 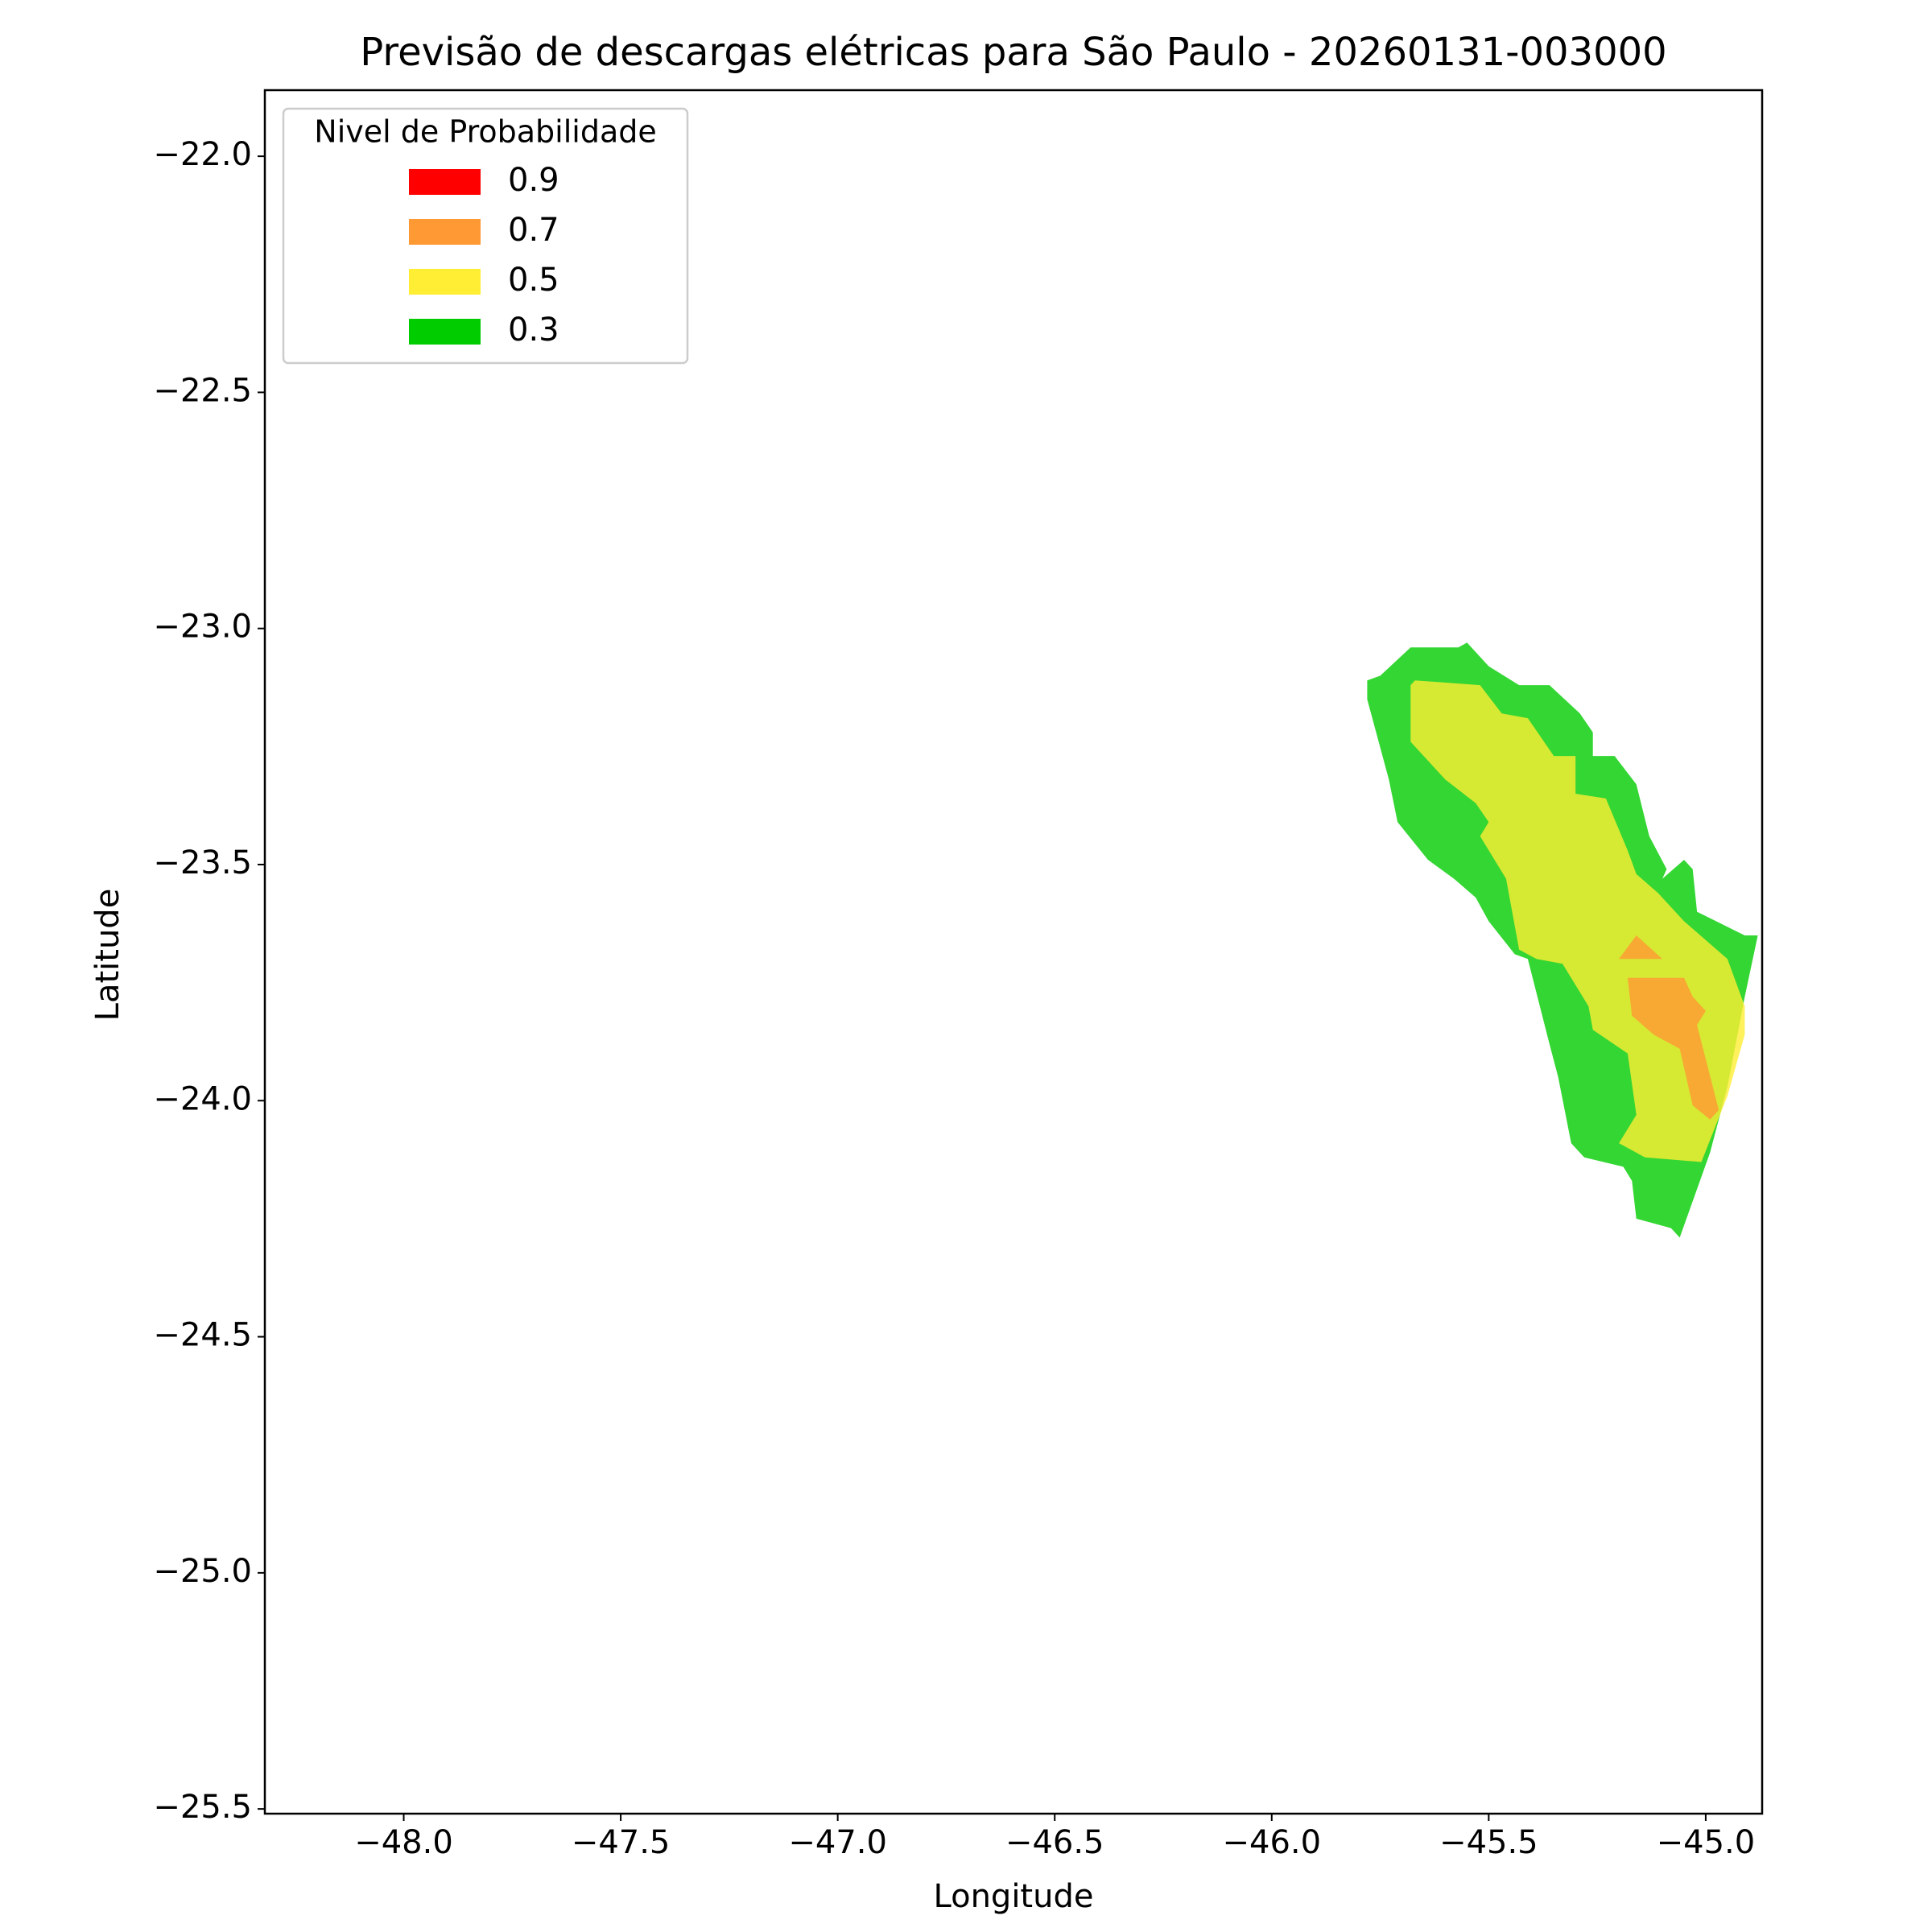 What do you see at coordinates (202, 1098) in the screenshot?
I see `y-tick-label: −24.0` at bounding box center [202, 1098].